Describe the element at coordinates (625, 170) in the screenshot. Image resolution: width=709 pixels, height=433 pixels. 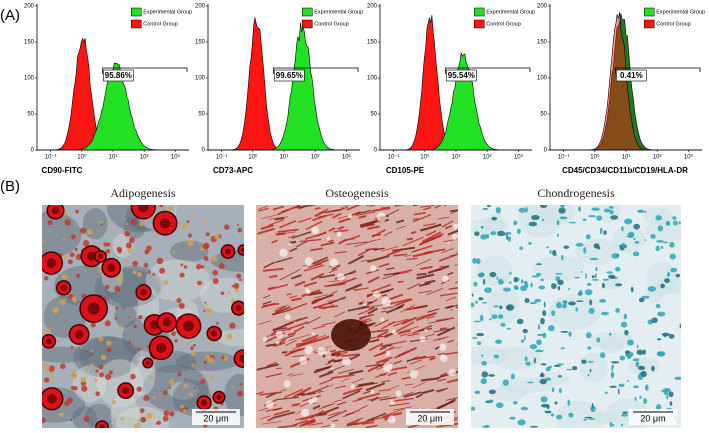
I see `x-axis-title: CD45/CD34/CD11b/CD19/HLA-DR` at that location.